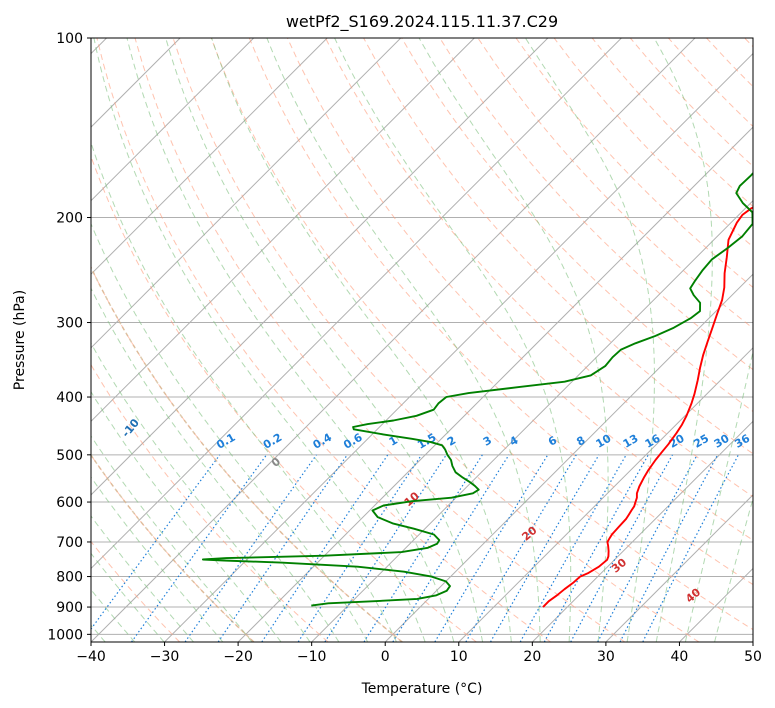  I want to click on x-tick-label: −20, so click(238, 657).